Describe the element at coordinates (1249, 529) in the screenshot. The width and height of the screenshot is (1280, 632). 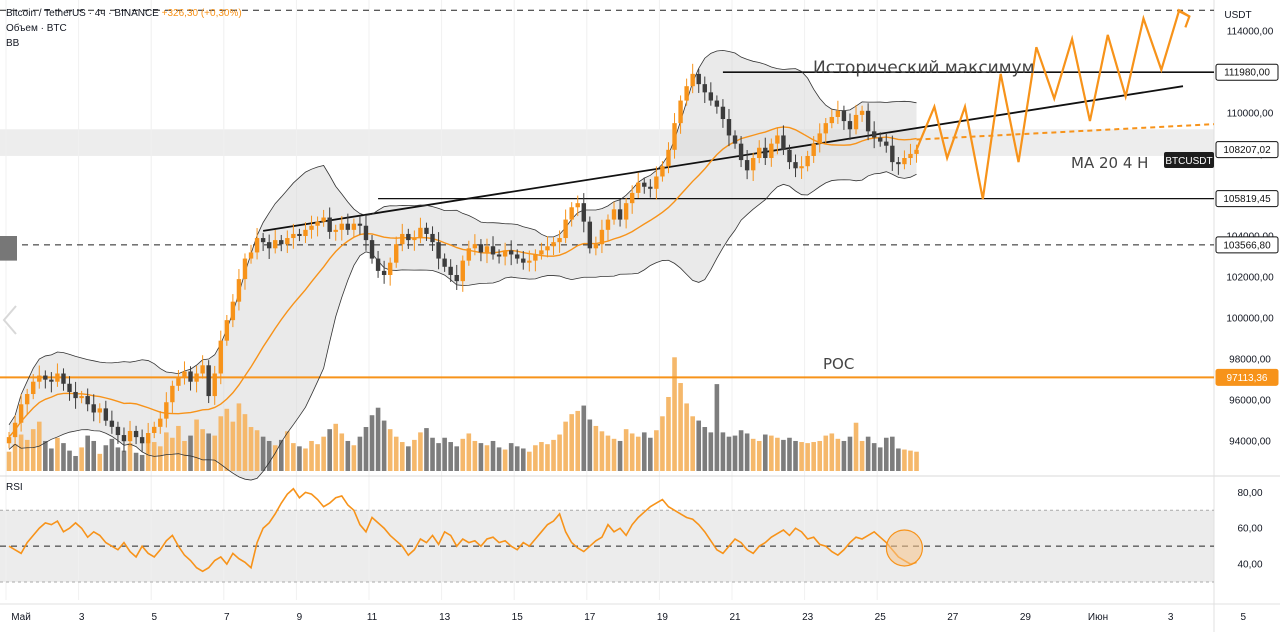
I see `rsi-tick-label: 60,00` at that location.